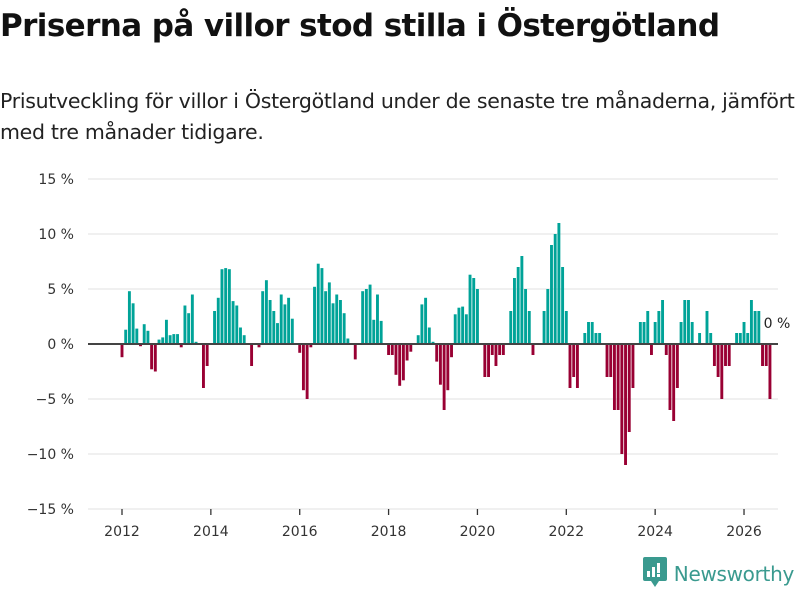 This screenshot has height=600, width=800. Describe the element at coordinates (744, 532) in the screenshot. I see `x-tick-label: 2026` at that location.